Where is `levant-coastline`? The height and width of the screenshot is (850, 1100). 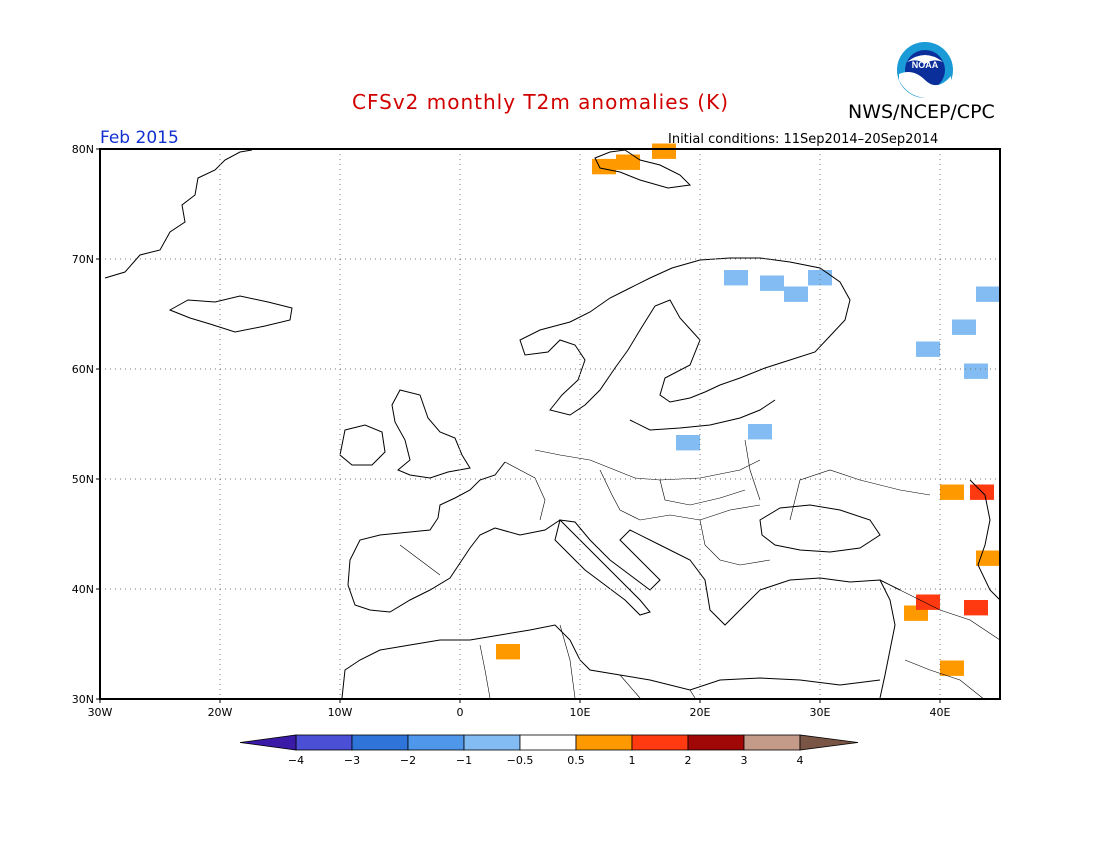
levant-coastline is located at coordinates (887, 639).